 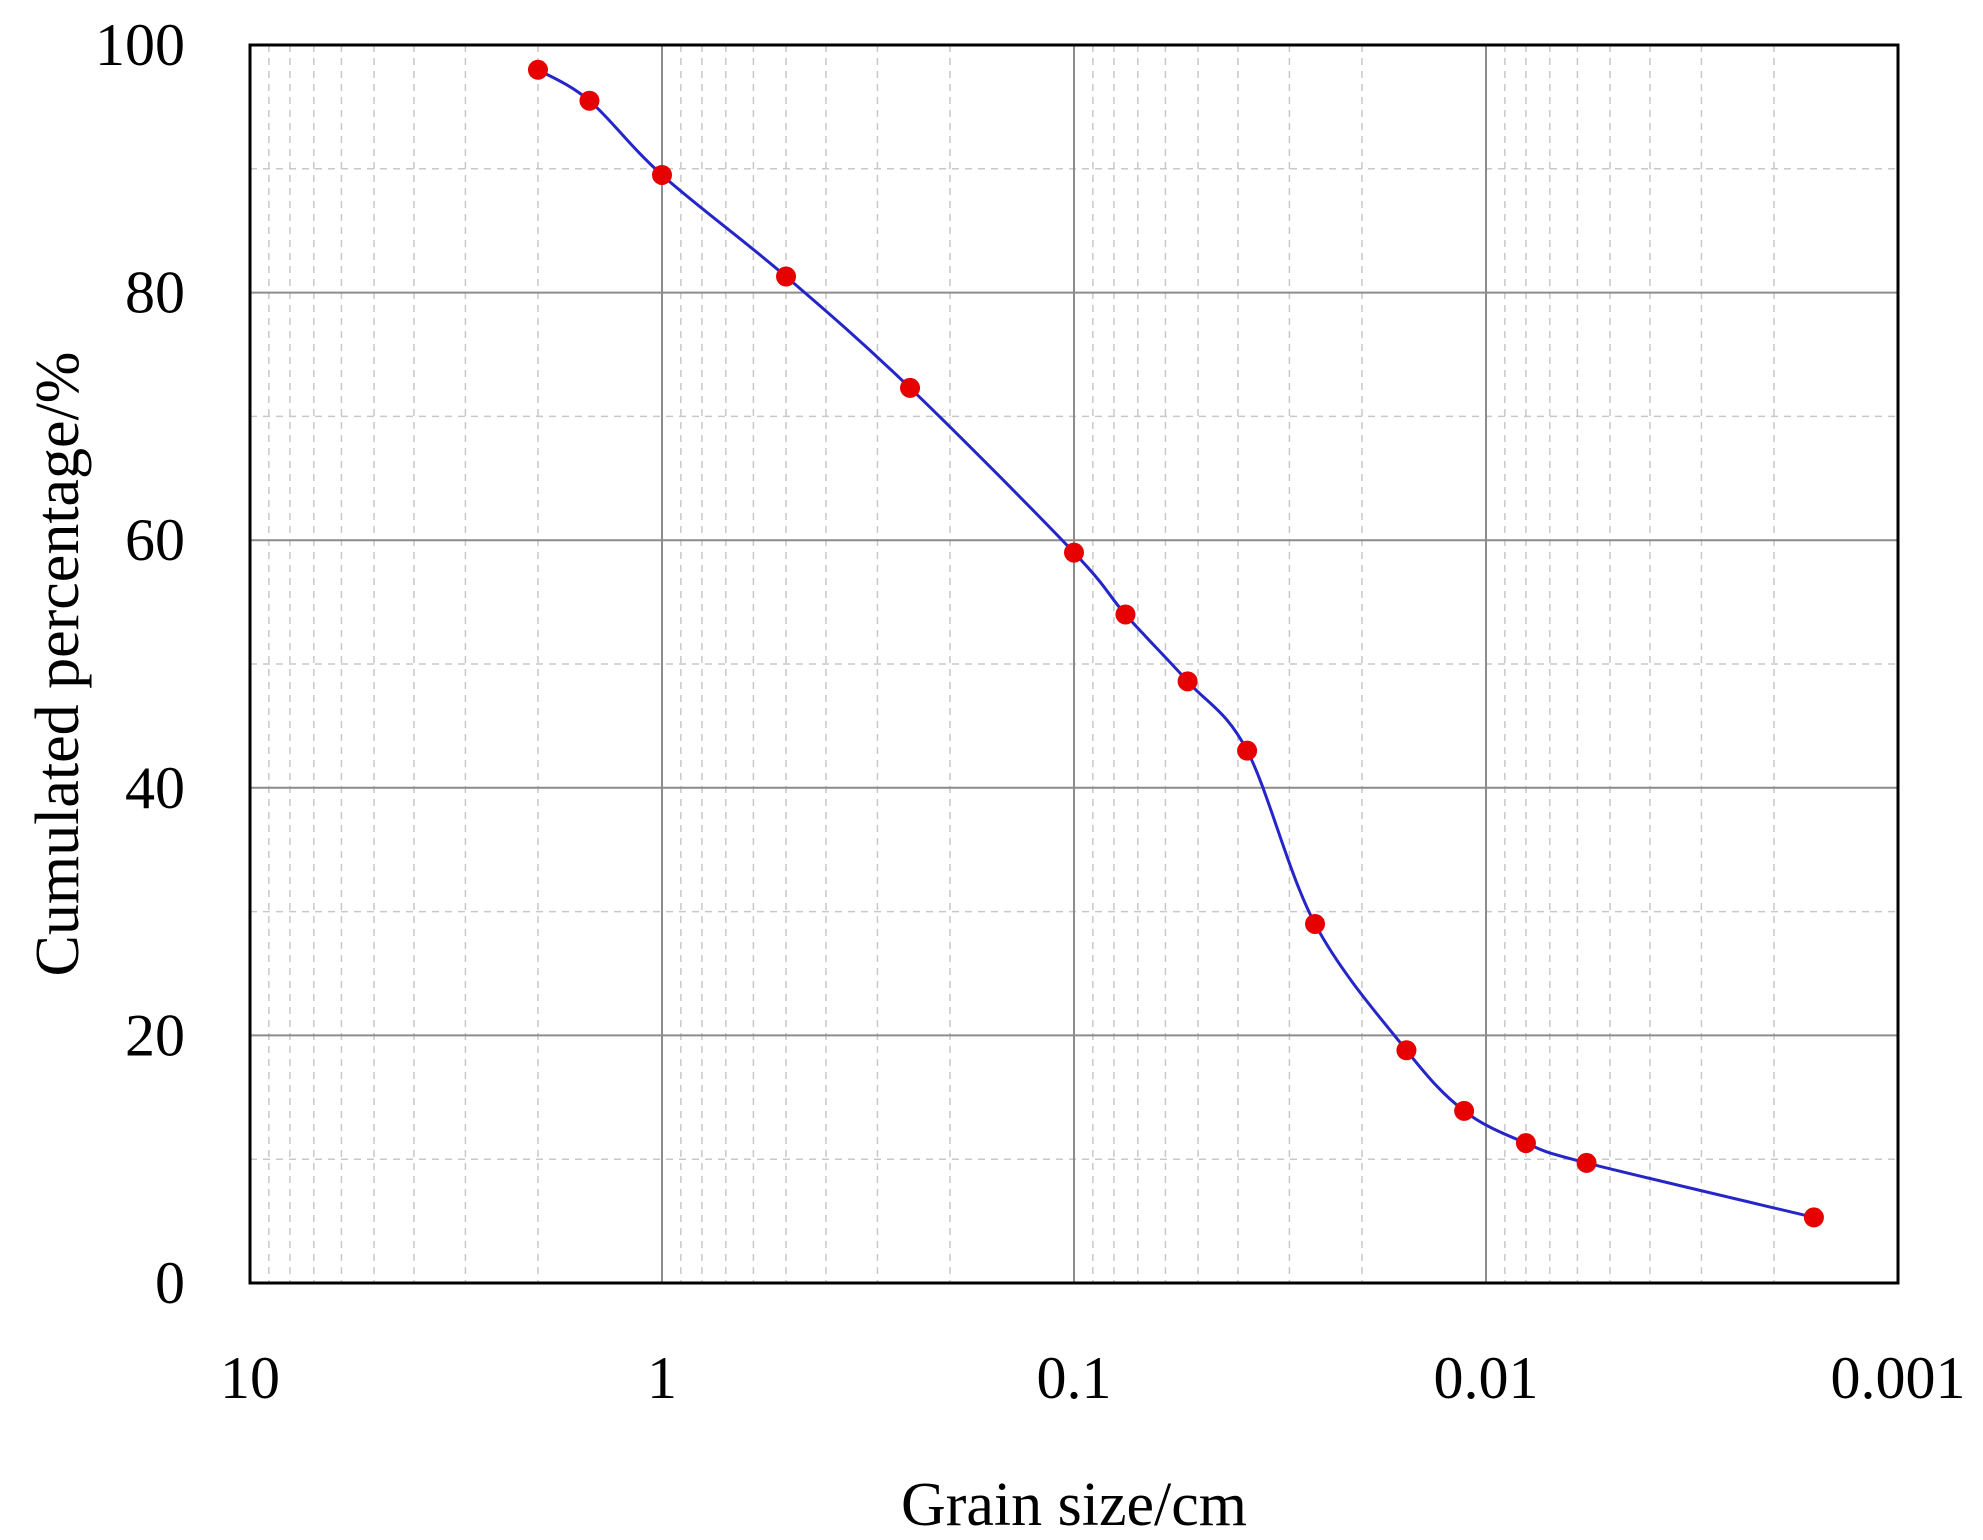 I want to click on y-tick-label: 20, so click(x=155, y=1035).